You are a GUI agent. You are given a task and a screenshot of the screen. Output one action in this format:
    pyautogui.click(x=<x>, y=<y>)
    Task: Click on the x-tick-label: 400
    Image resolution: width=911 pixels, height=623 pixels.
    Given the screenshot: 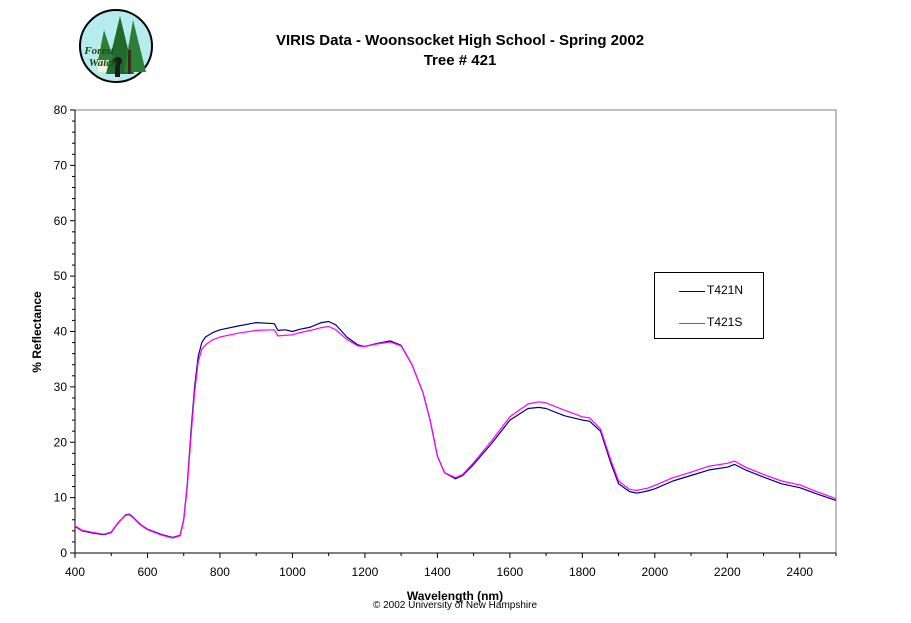 What is the action you would take?
    pyautogui.click(x=75, y=572)
    